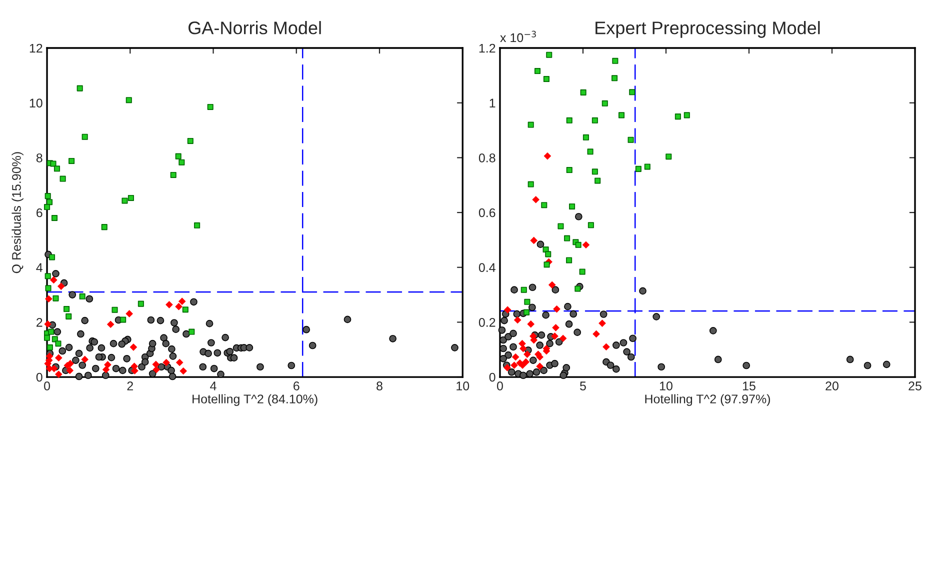 Image resolution: width=948 pixels, height=575 pixels. I want to click on x-tick-label: 6, so click(297, 386).